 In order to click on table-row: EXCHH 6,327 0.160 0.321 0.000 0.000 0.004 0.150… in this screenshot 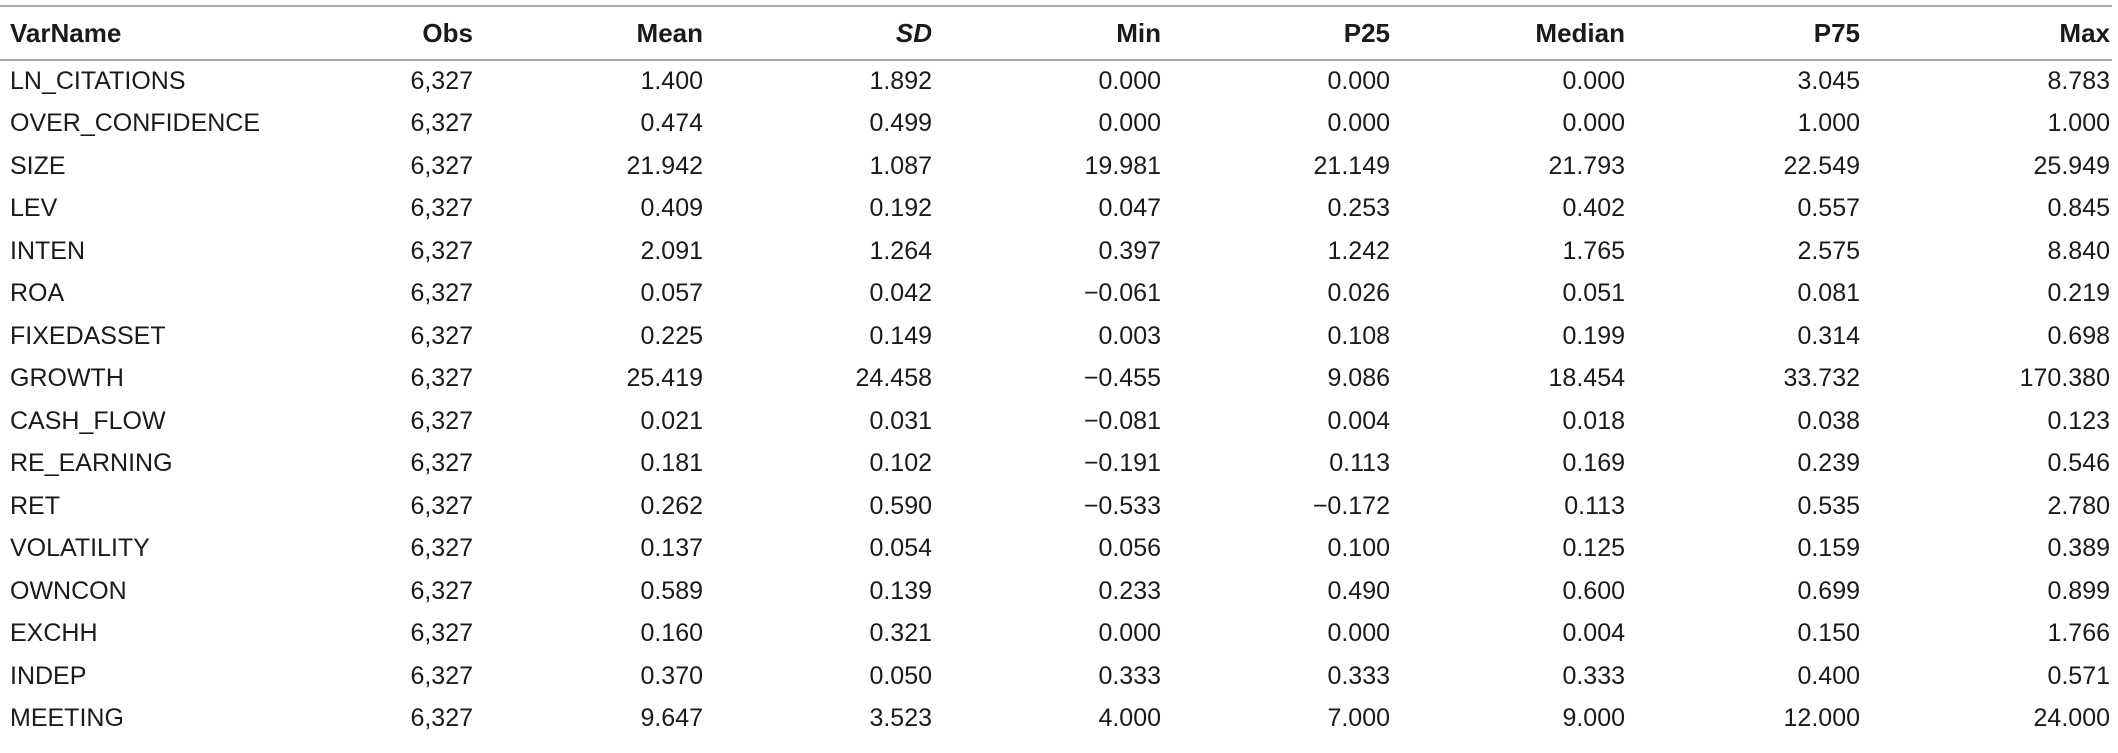, I will do `click(1056, 634)`.